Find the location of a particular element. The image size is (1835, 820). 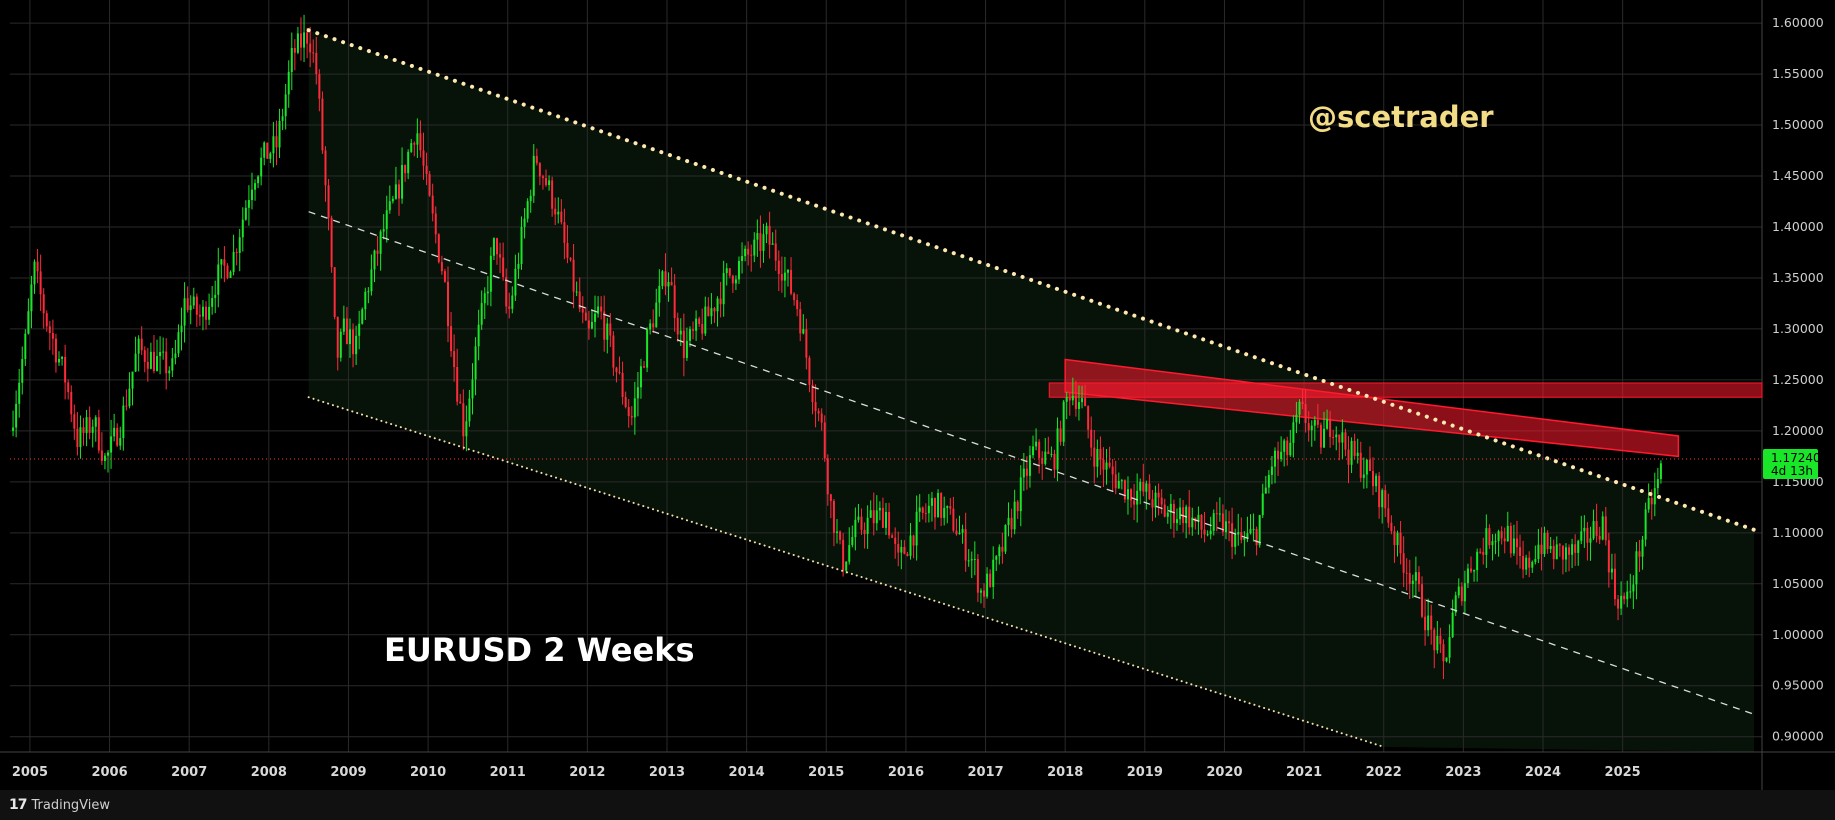

price-tick-label: 1.60000 is located at coordinates (1798, 22).